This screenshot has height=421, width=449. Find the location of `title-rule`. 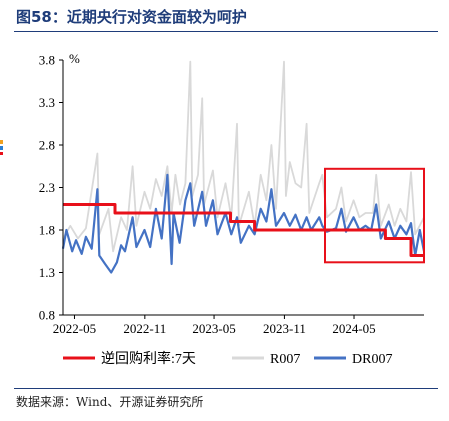

title-rule is located at coordinates (226, 31).